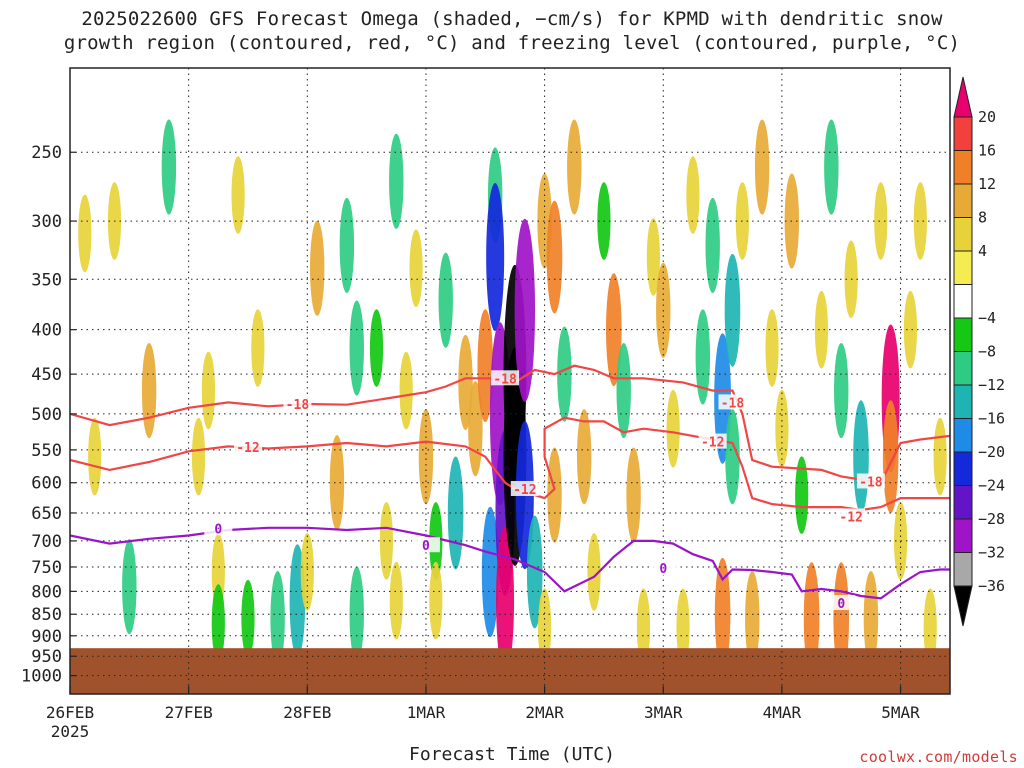  I want to click on colorbar-label: −32, so click(991, 553).